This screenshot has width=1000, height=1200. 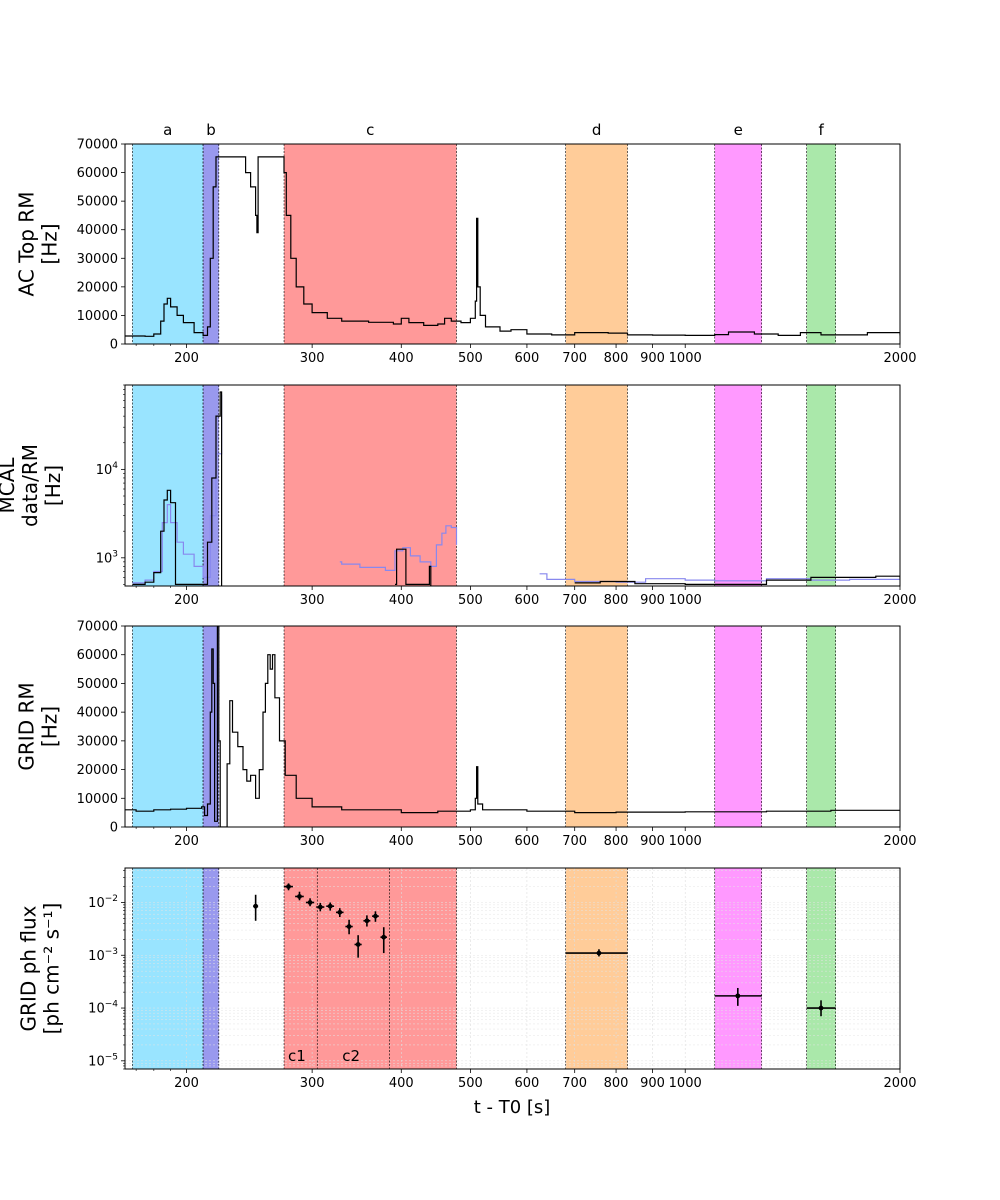 What do you see at coordinates (107, 469) in the screenshot?
I see `y-tick-label: 10⁴` at bounding box center [107, 469].